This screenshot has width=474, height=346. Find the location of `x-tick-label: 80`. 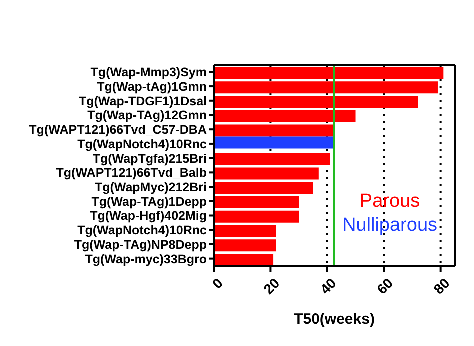

x-tick-label: 80 is located at coordinates (441, 286).